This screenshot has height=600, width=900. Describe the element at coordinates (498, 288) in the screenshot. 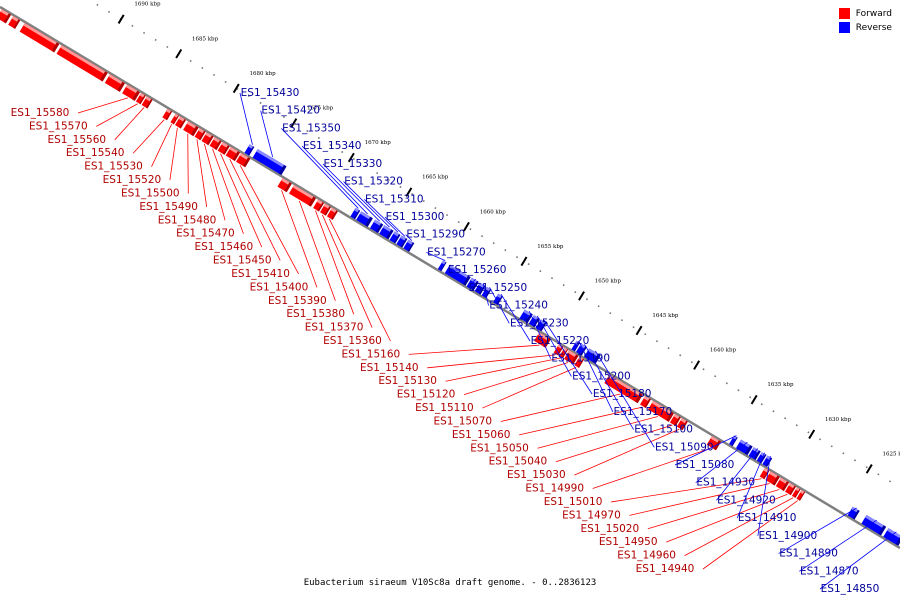

I see `gene-label: ES1_15250` at that location.